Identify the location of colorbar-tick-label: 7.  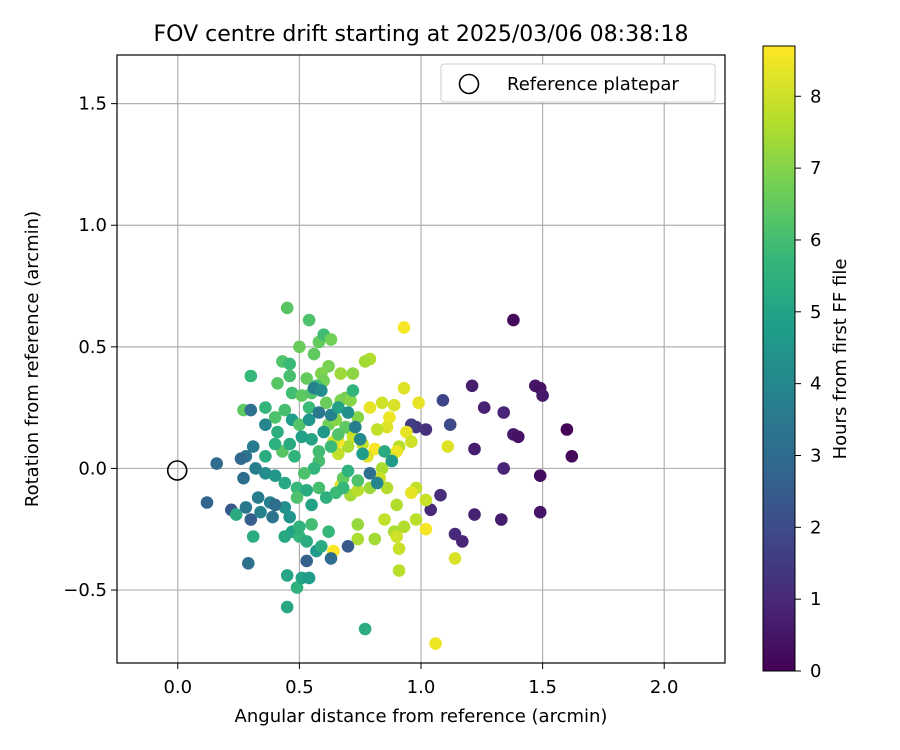
(815, 168).